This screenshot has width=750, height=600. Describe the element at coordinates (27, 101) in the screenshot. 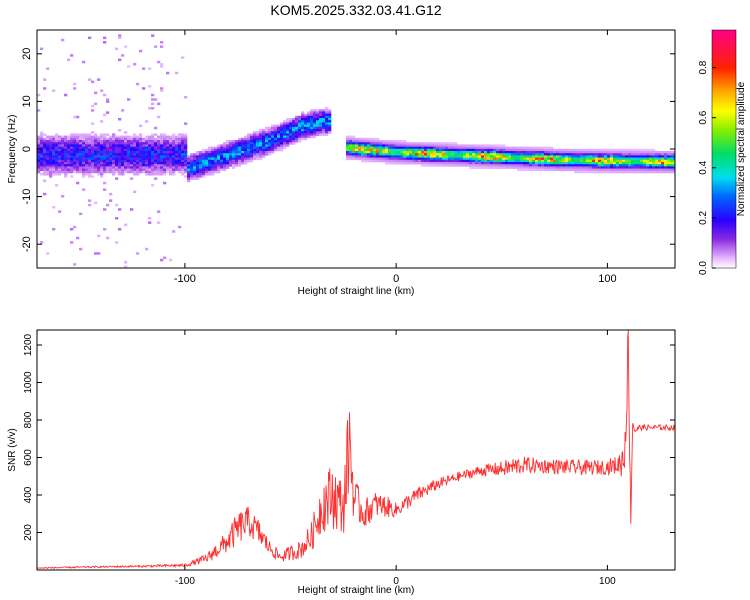

I see `y-tick-label: 10` at that location.